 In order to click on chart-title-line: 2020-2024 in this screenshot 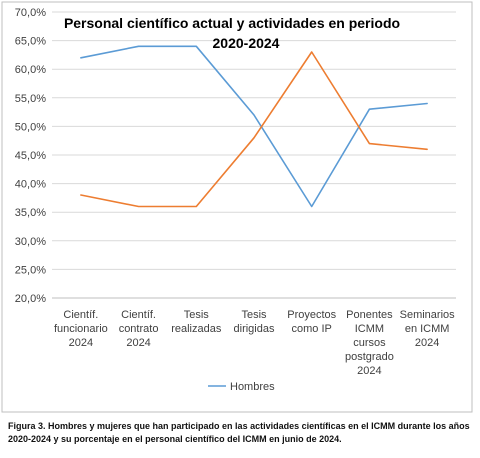, I will do `click(246, 43)`.